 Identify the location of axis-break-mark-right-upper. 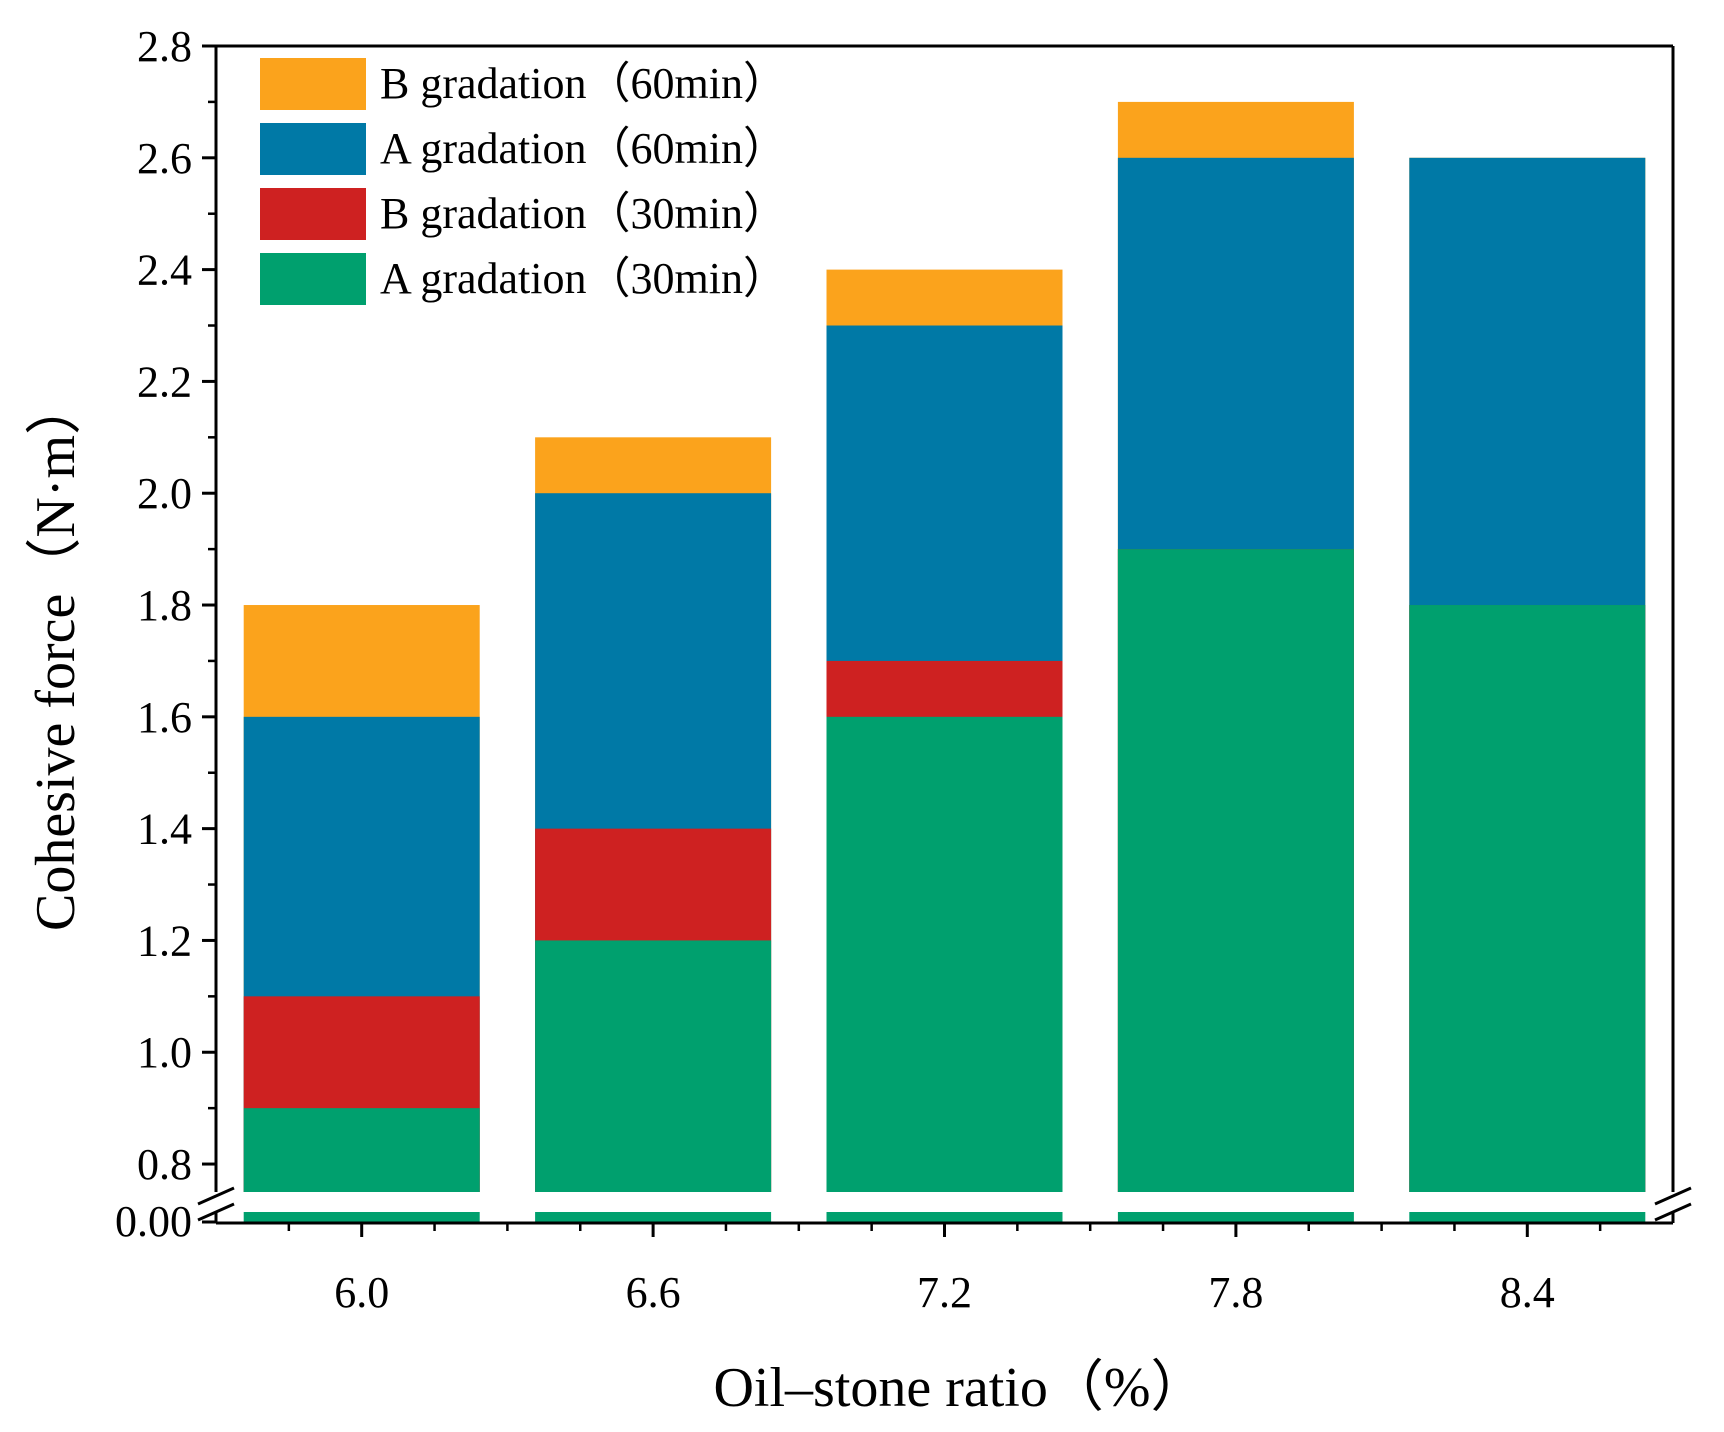
(1673, 1196).